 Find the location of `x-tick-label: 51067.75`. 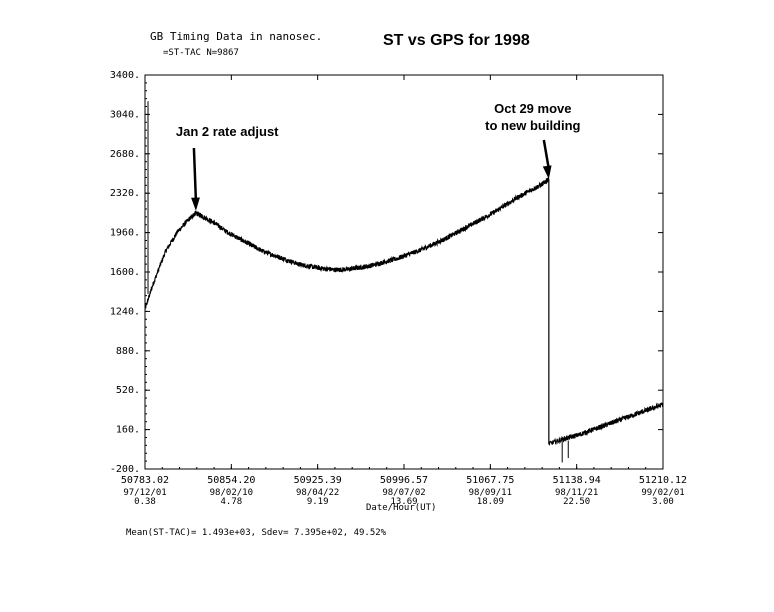

x-tick-label: 51067.75 is located at coordinates (490, 480).